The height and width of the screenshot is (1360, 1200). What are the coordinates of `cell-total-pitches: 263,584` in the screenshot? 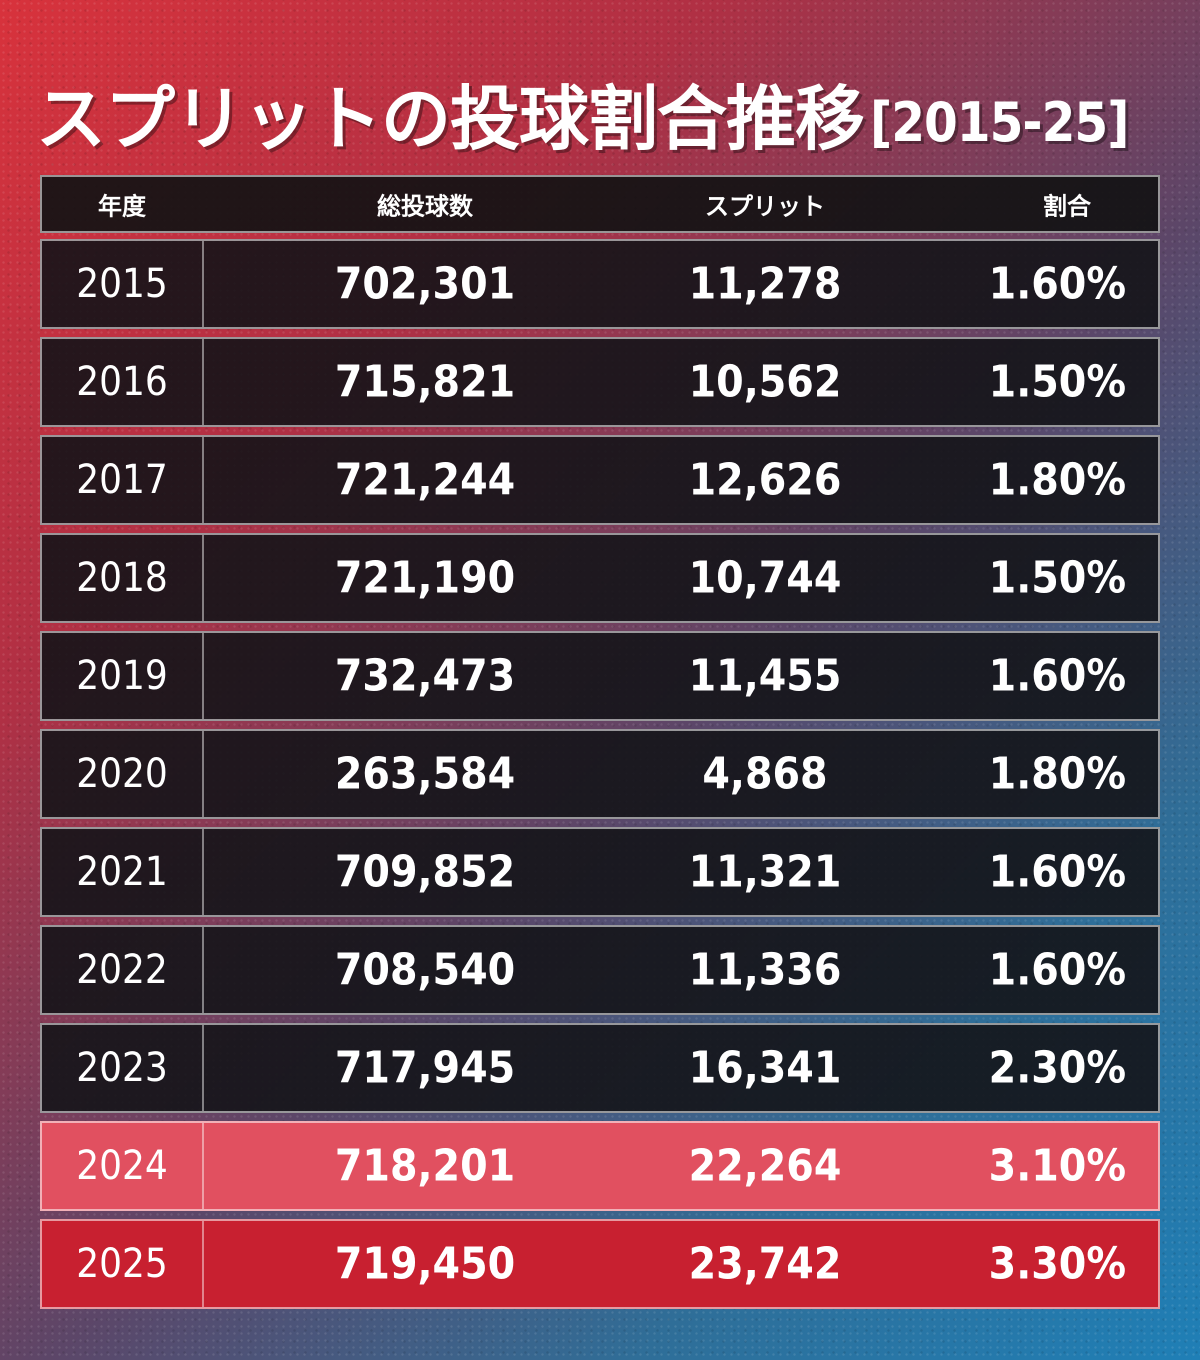 It's located at (425, 774).